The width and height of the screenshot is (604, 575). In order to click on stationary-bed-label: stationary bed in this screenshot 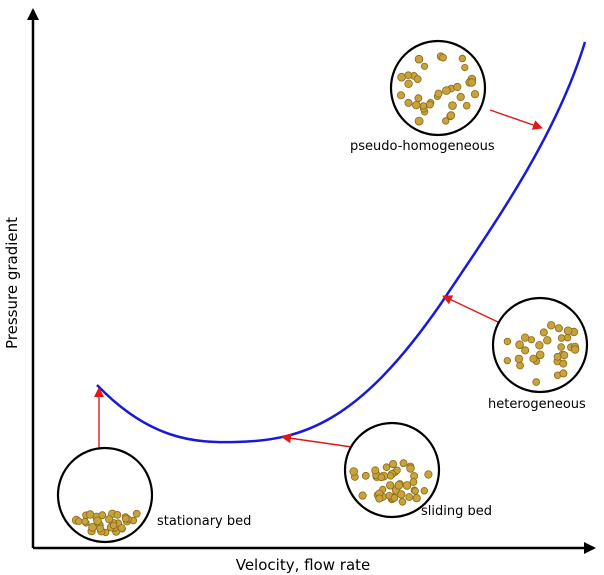, I will do `click(204, 521)`.